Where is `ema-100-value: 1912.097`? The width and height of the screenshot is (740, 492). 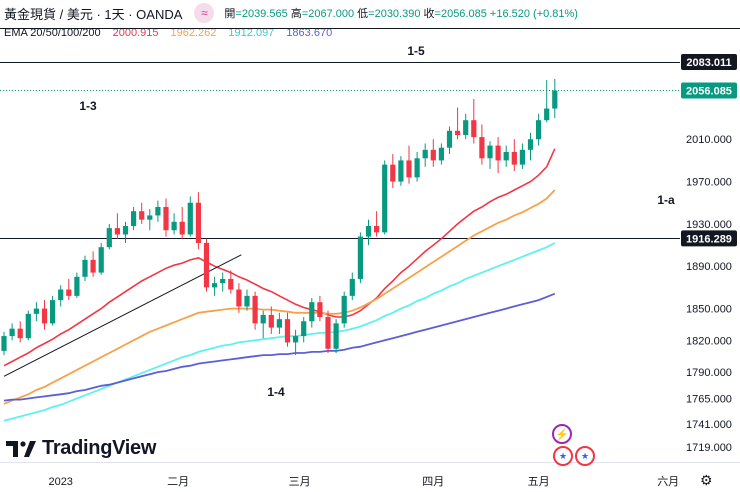 ema-100-value: 1912.097 is located at coordinates (251, 33).